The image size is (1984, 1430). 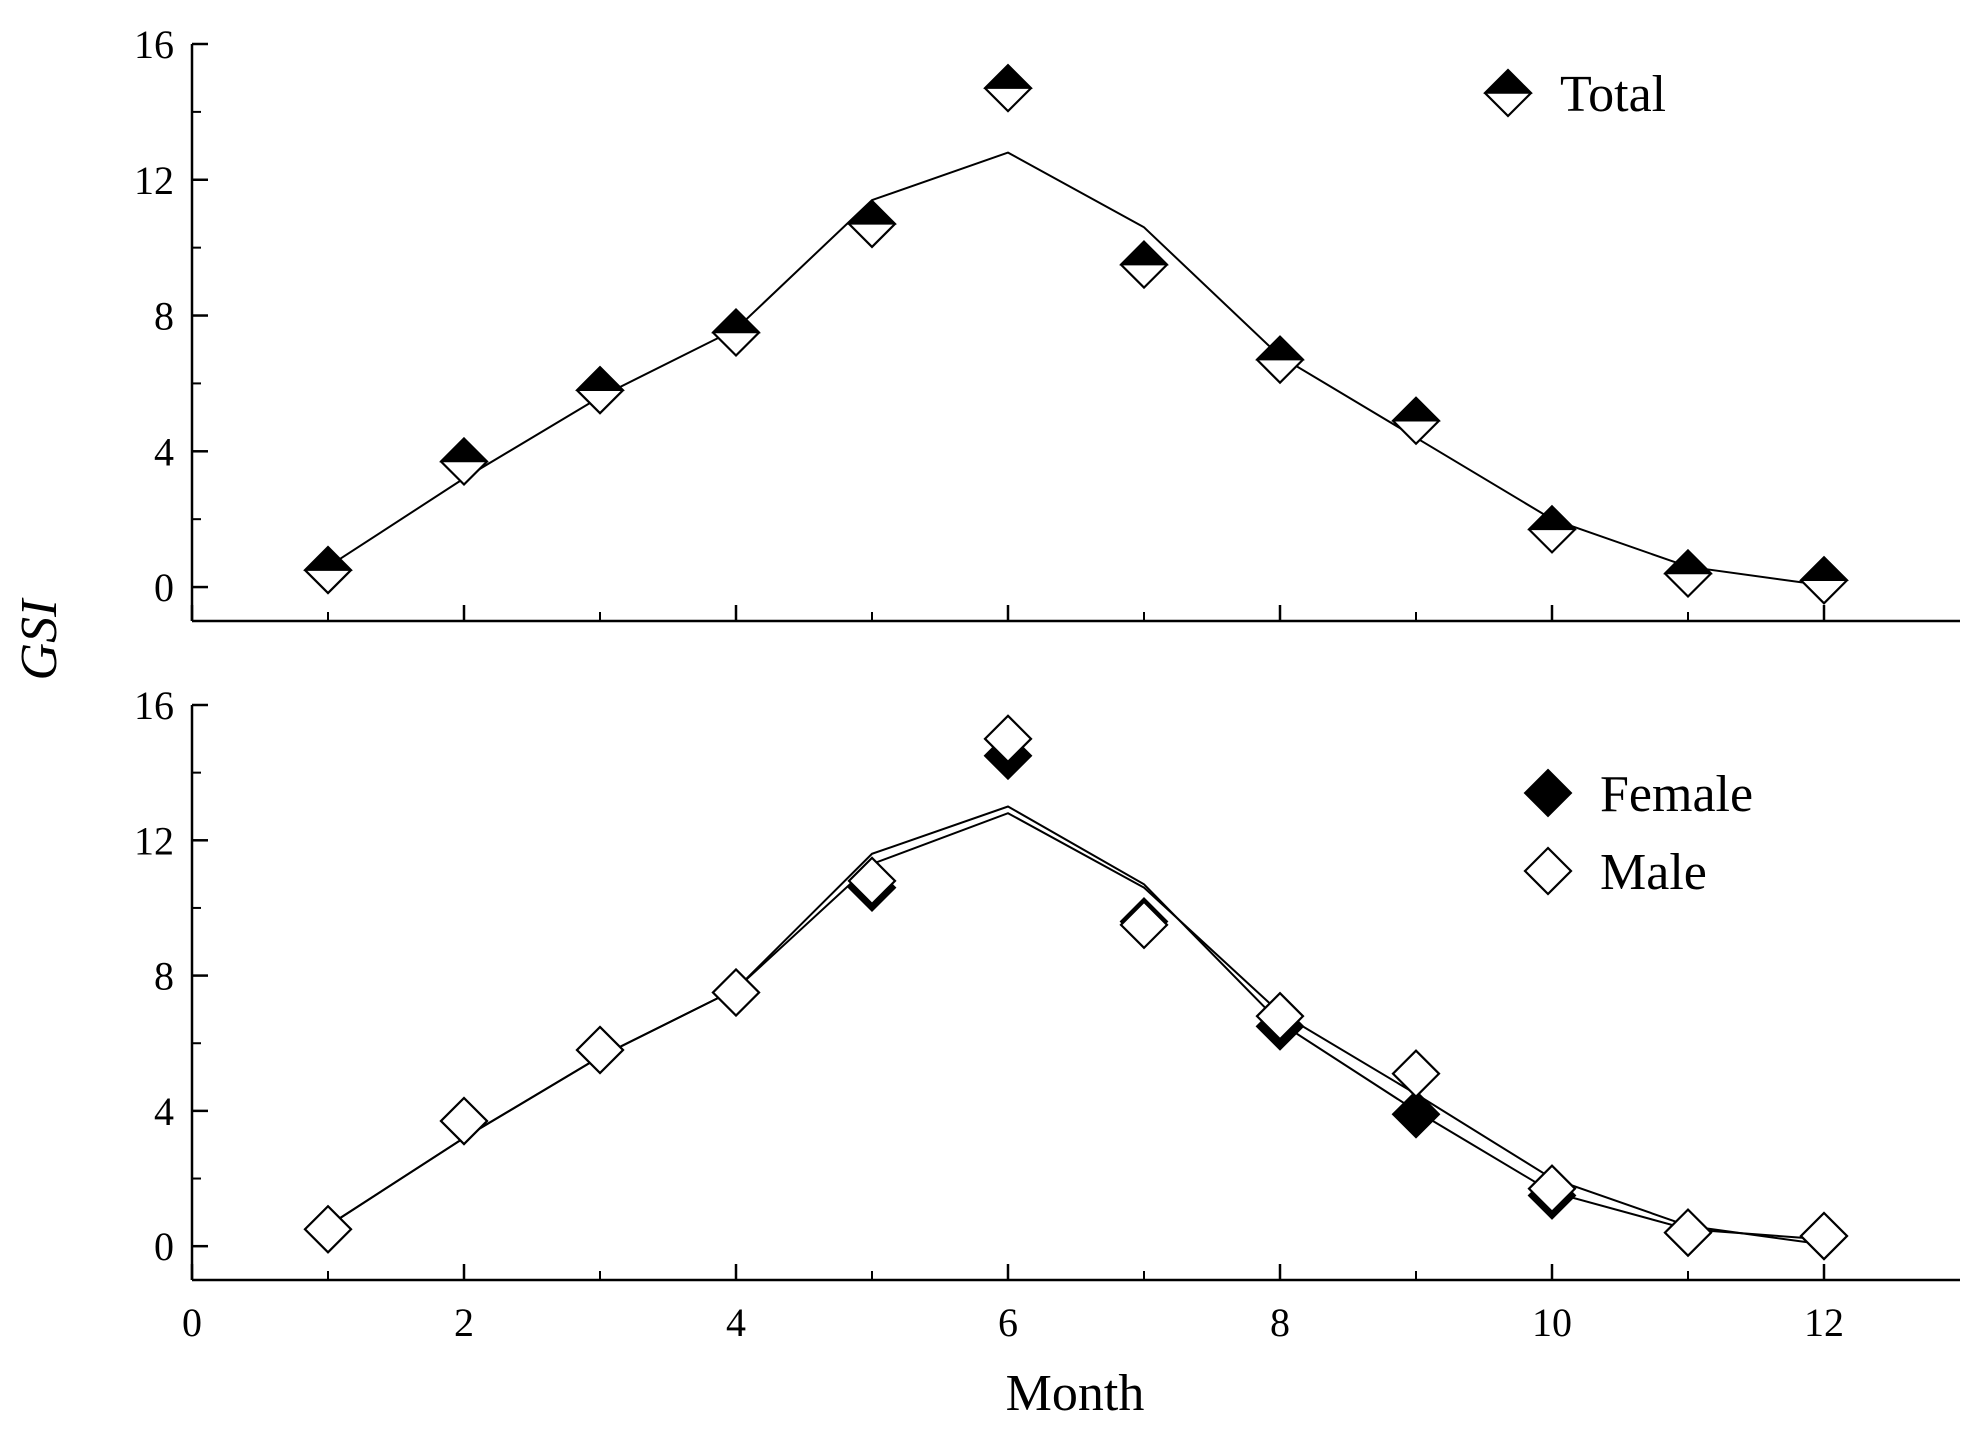 What do you see at coordinates (1548, 793) in the screenshot?
I see `legend-marker-female` at bounding box center [1548, 793].